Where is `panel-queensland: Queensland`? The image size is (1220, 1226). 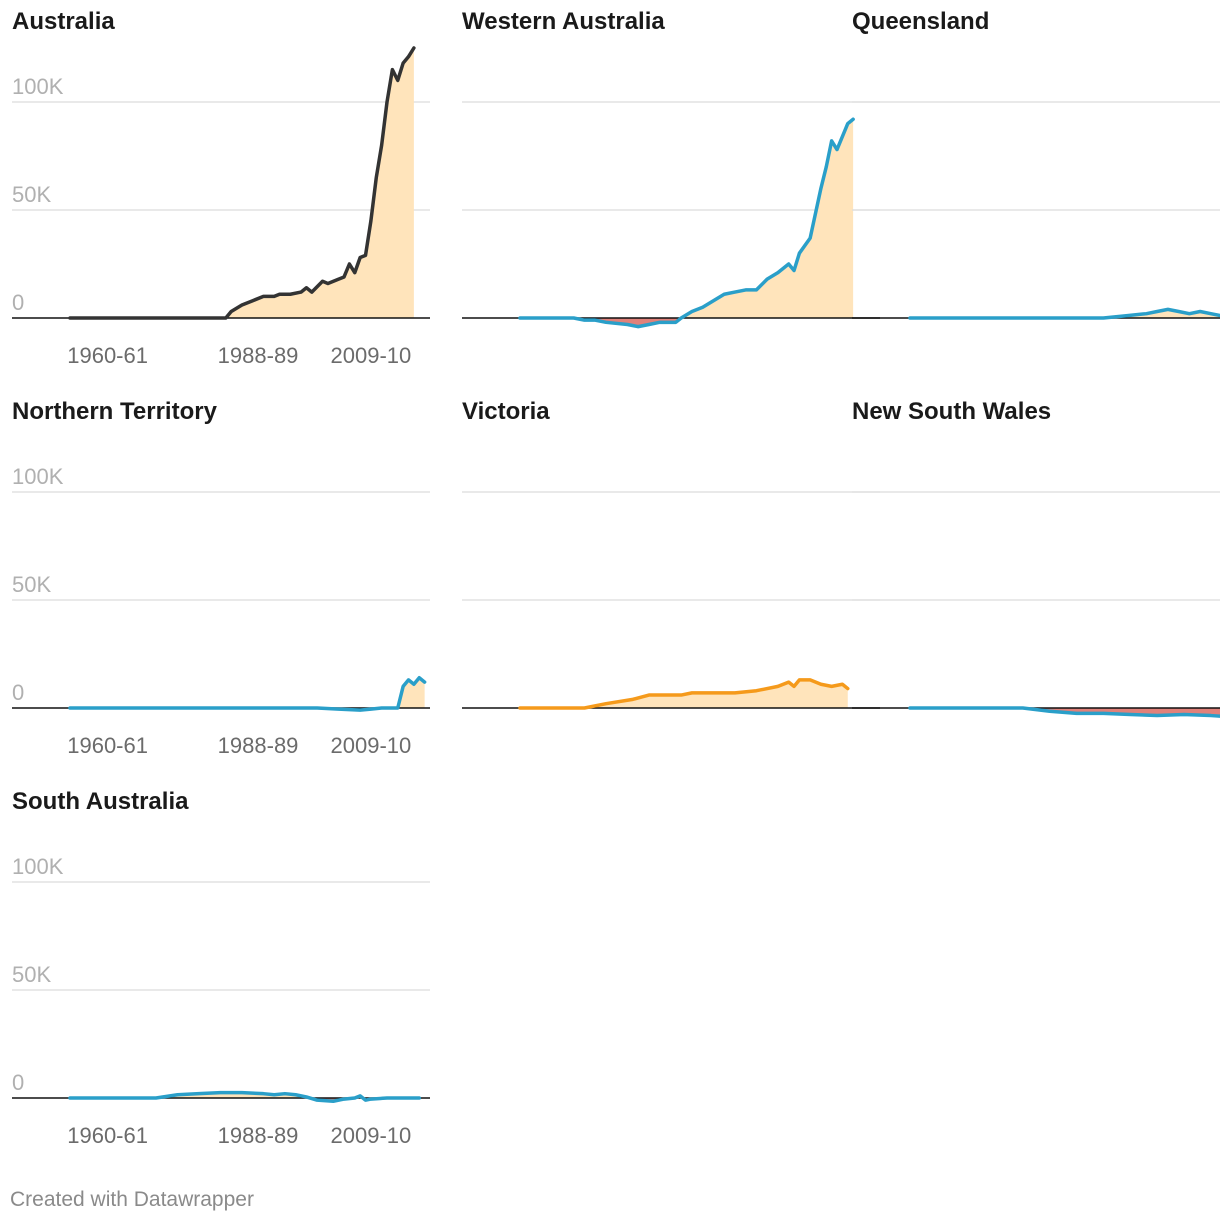 panel-queensland: Queensland is located at coordinates (1036, 180).